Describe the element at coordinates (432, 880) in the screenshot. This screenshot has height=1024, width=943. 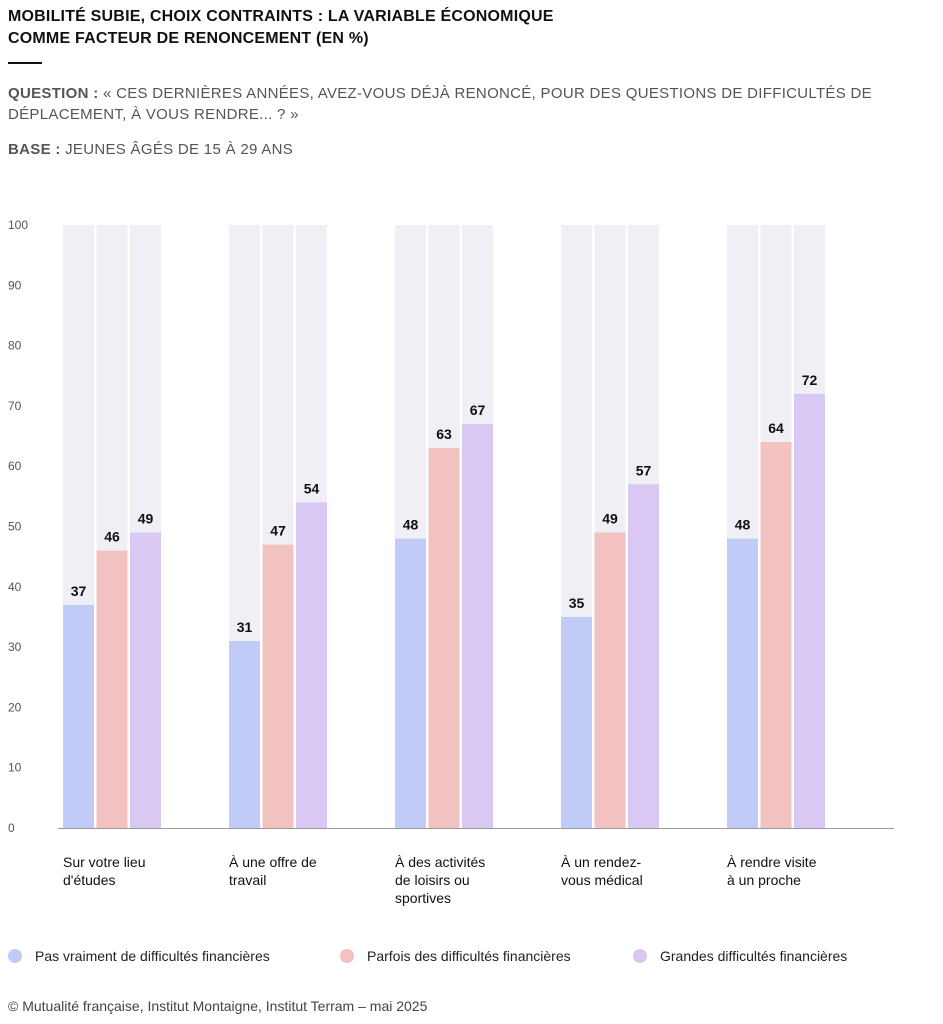
I see `category-label-line: de loisirs ou` at that location.